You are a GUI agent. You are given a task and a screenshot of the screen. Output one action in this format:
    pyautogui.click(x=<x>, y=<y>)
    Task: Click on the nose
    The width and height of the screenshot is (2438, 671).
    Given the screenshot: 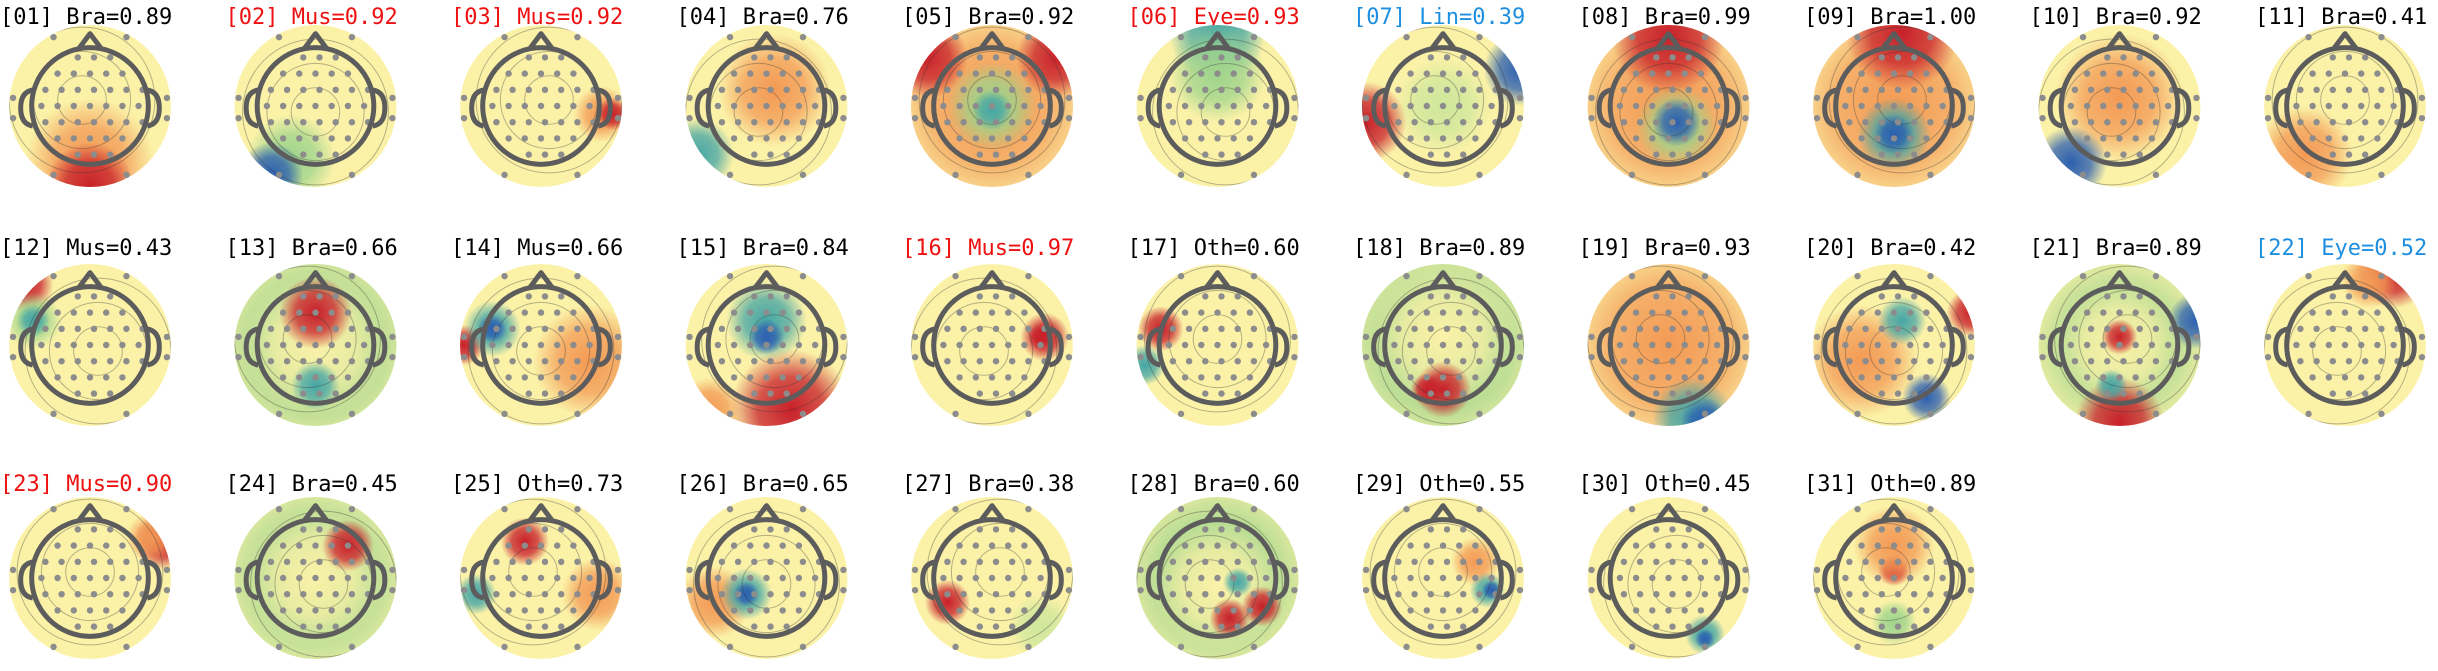 What is the action you would take?
    pyautogui.click(x=992, y=280)
    